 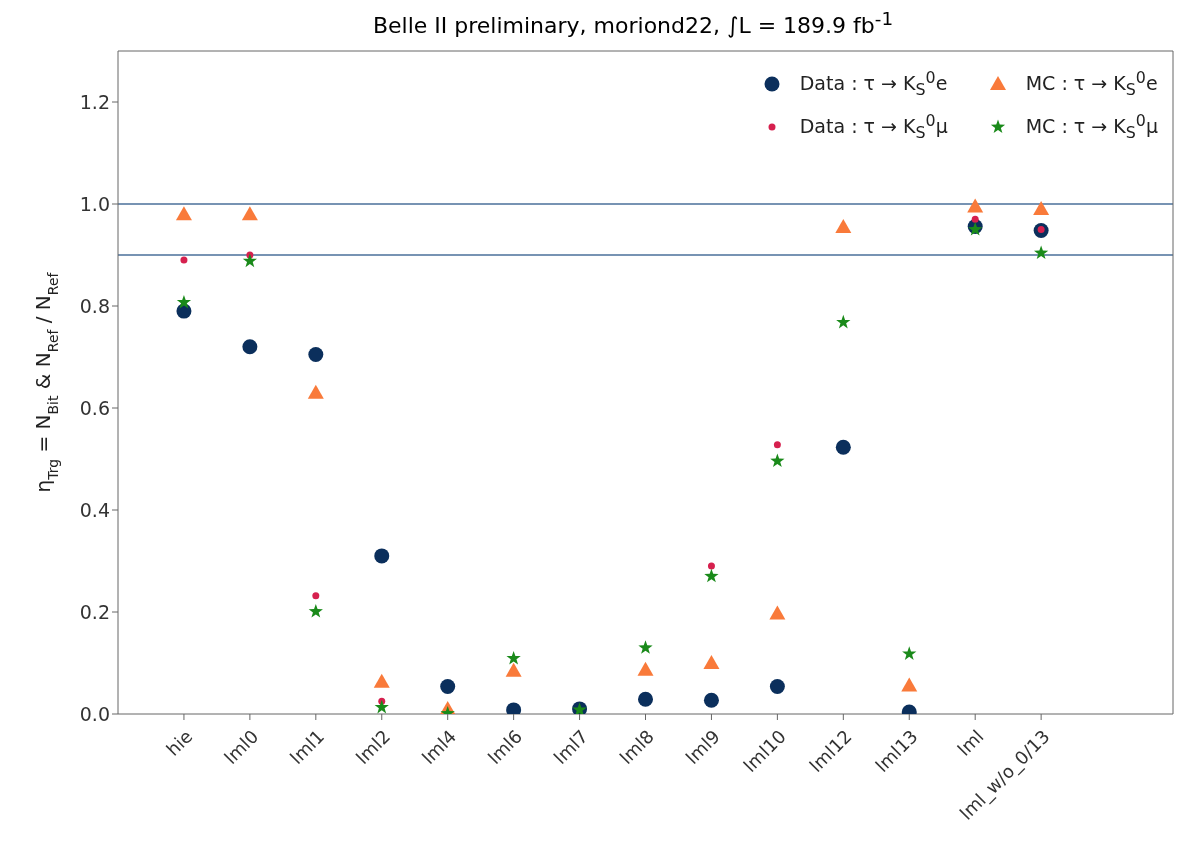 What do you see at coordinates (94, 611) in the screenshot?
I see `y-tick-label: 0.2` at bounding box center [94, 611].